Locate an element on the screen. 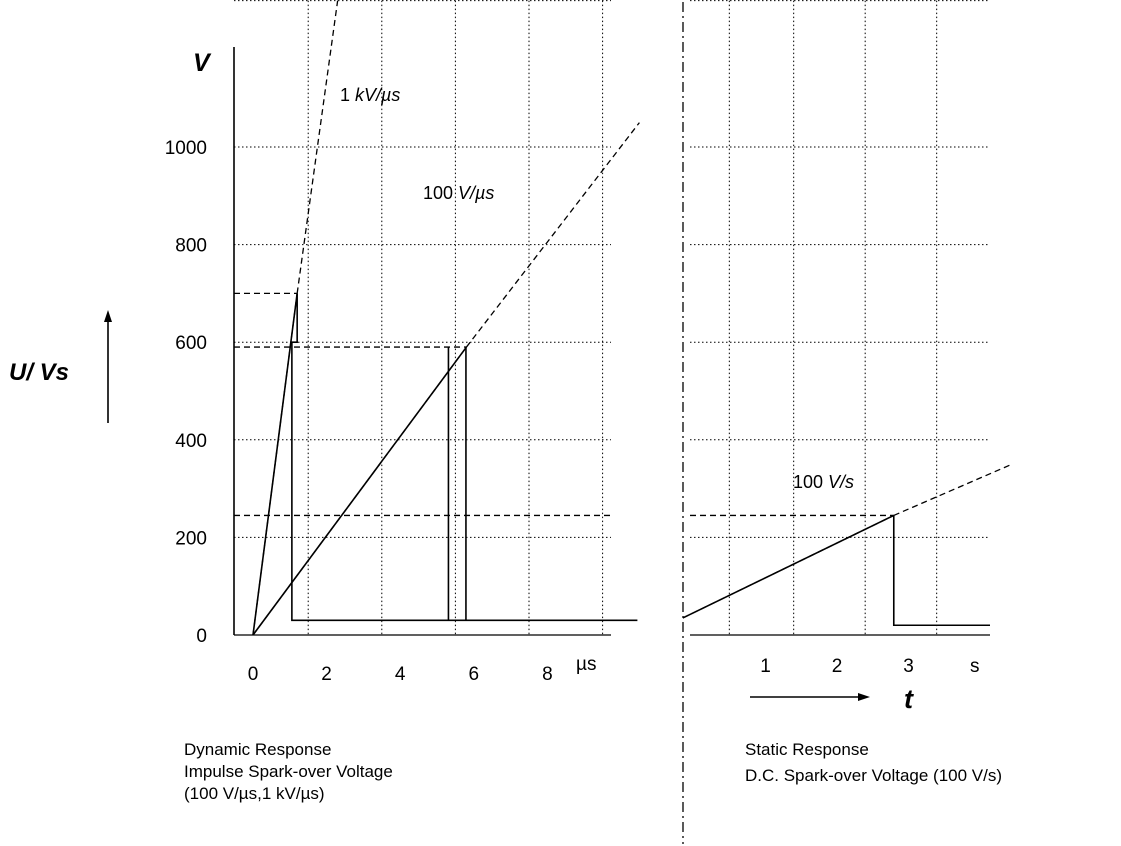 The width and height of the screenshot is (1121, 846). y-tick-label: 600 is located at coordinates (191, 343).